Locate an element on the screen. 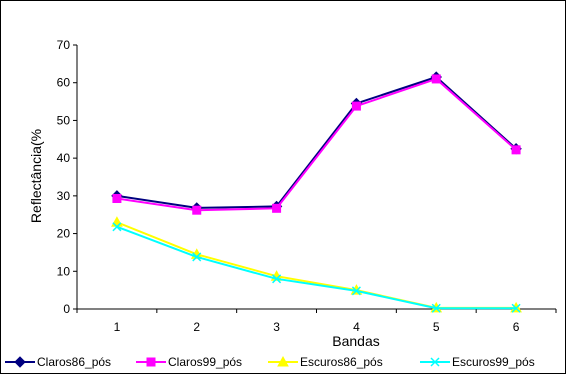 Image resolution: width=566 pixels, height=374 pixels. y-tick-label: 50 is located at coordinates (64, 120).